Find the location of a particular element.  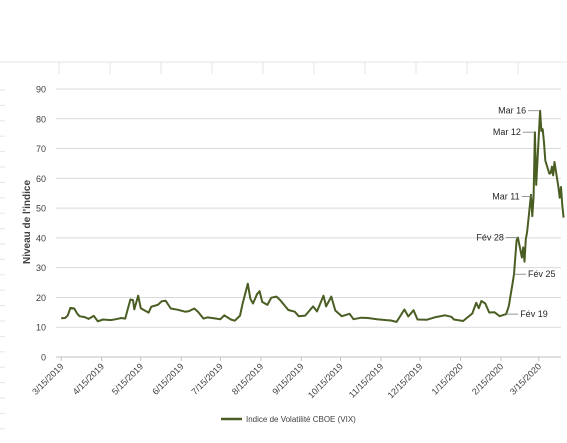

legend-label: Indice de Volatilité CBOE (VIX) is located at coordinates (301, 419).